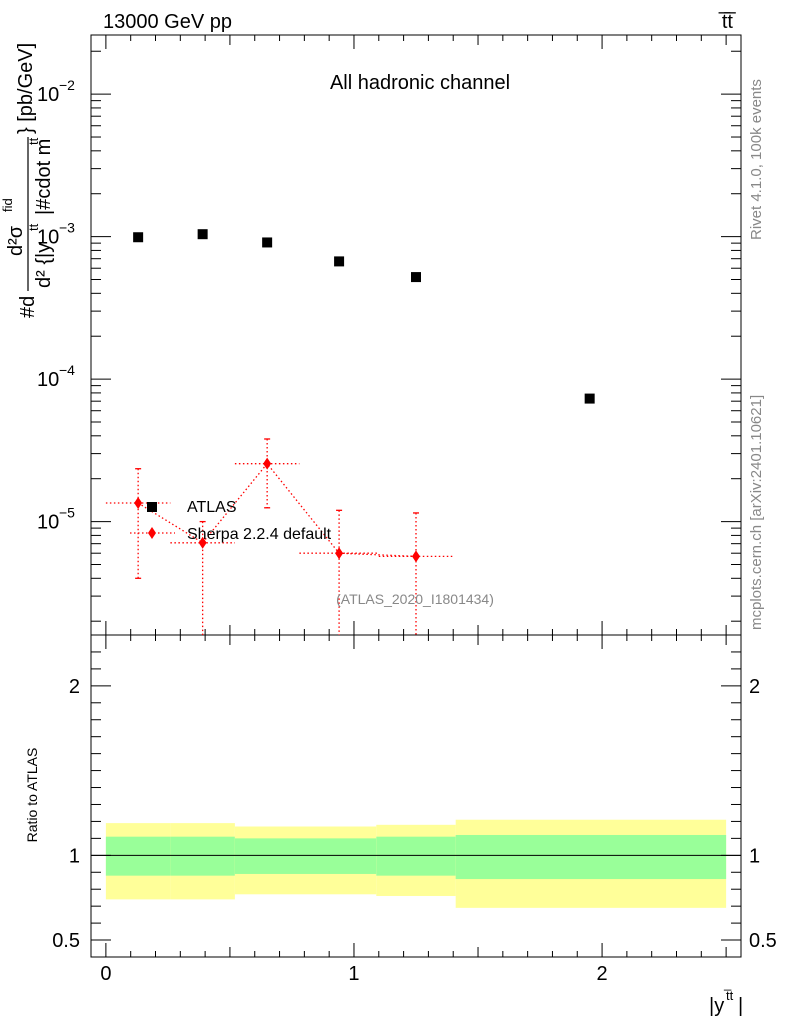 The width and height of the screenshot is (786, 1024). What do you see at coordinates (167, 22) in the screenshot?
I see `energy-label: 13000 GeV pp` at bounding box center [167, 22].